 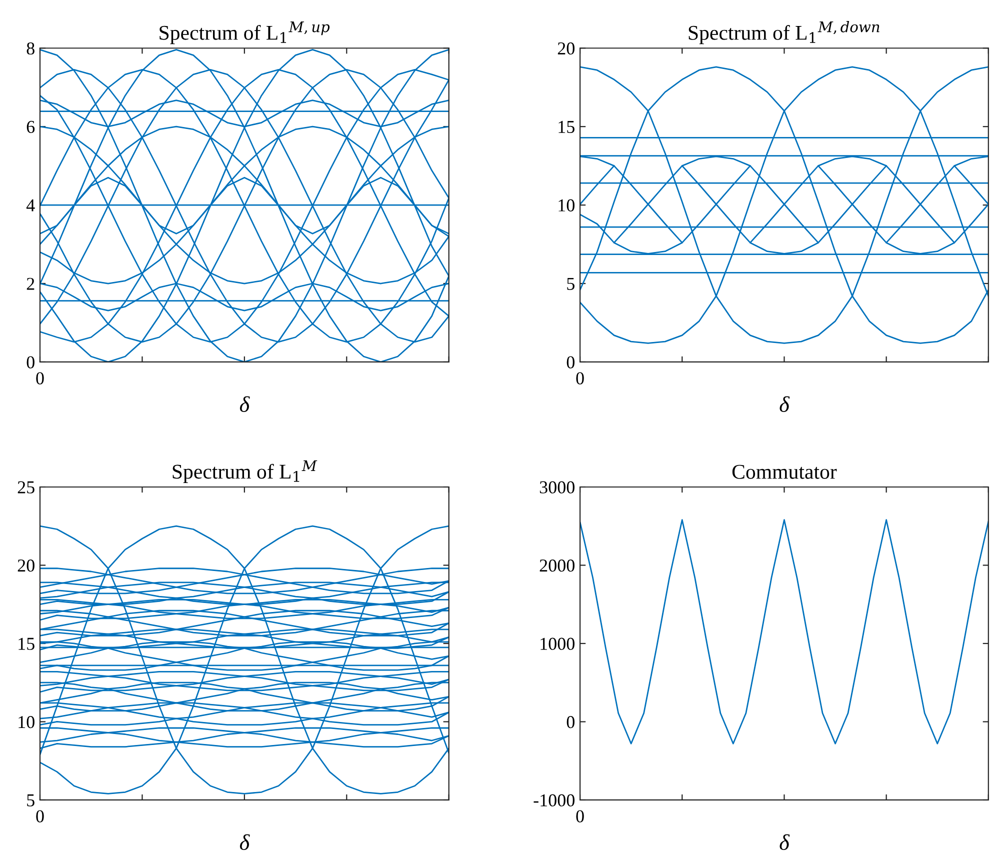 What do you see at coordinates (245, 471) in the screenshot?
I see `chart-title: Spectrum of L$_{1}$$^{M}$` at bounding box center [245, 471].